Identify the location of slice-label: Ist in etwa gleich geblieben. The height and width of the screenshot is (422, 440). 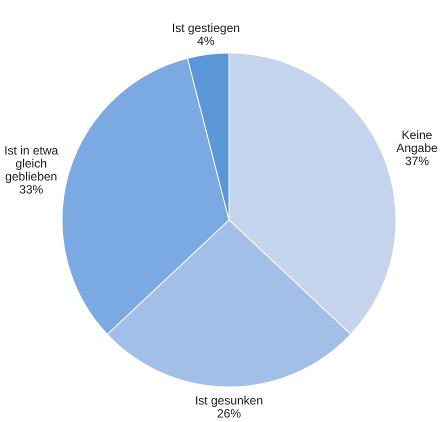
(31, 163).